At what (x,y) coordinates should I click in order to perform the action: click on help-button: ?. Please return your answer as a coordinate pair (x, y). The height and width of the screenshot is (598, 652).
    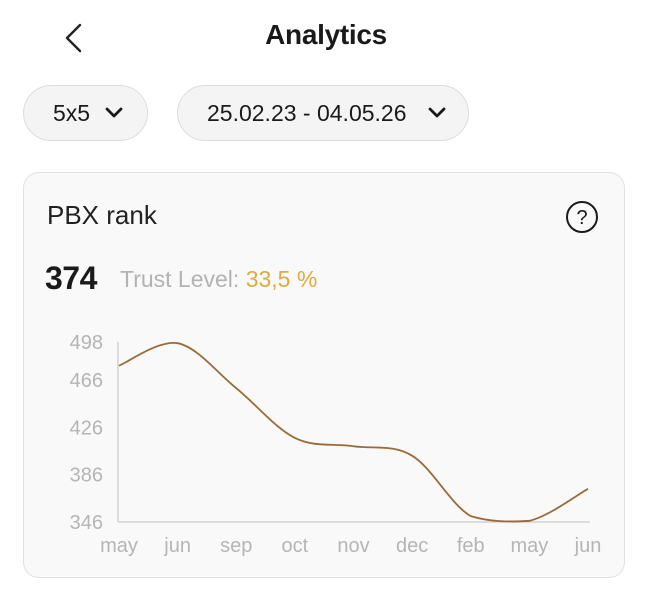
    Looking at the image, I should click on (582, 217).